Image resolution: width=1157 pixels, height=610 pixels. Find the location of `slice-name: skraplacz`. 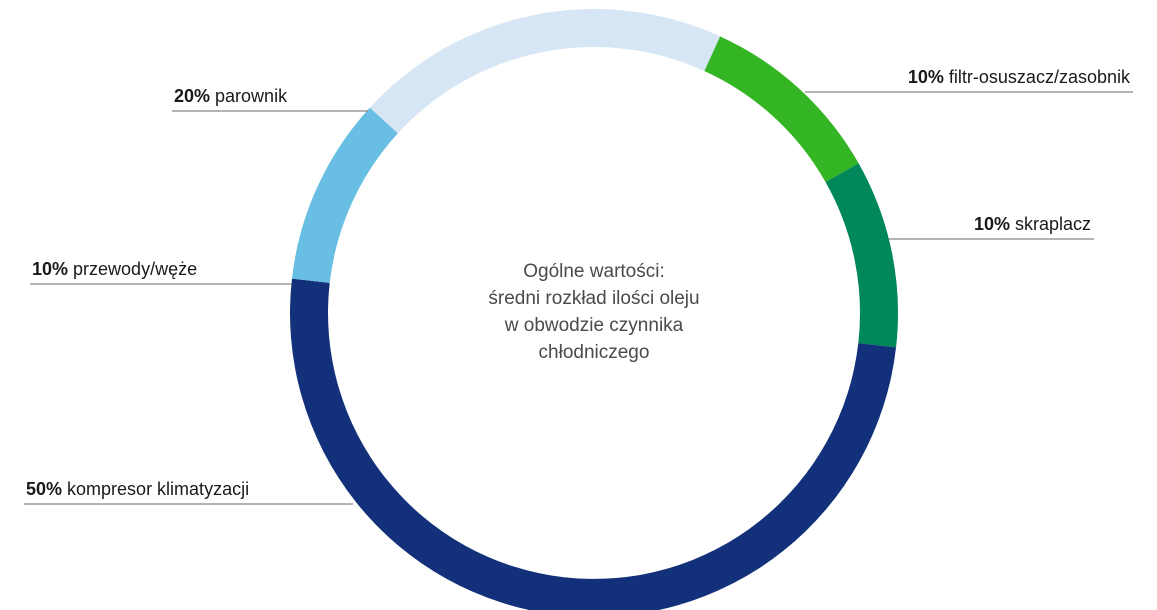

slice-name: skraplacz is located at coordinates (1050, 224).